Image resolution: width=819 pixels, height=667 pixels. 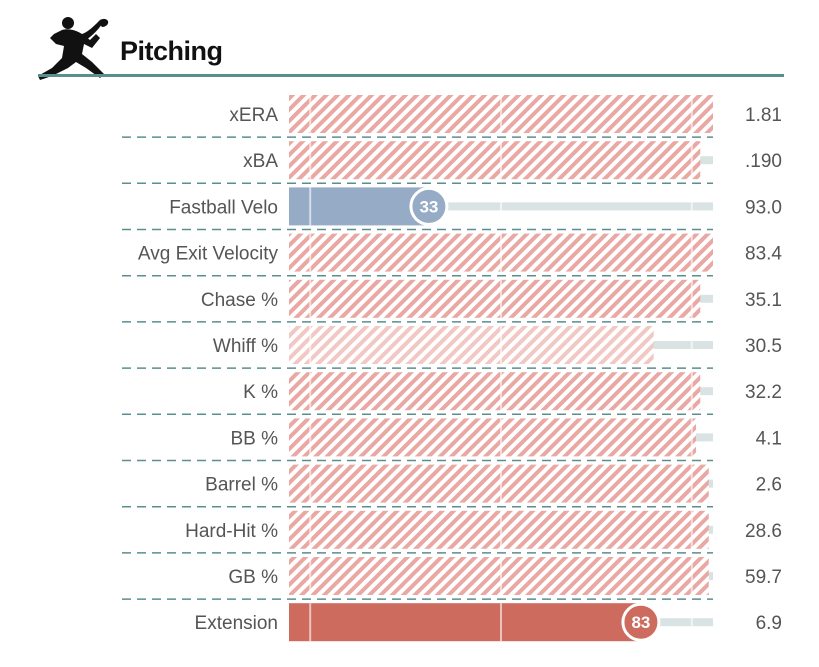 What do you see at coordinates (763, 161) in the screenshot?
I see `metric-value: .190` at bounding box center [763, 161].